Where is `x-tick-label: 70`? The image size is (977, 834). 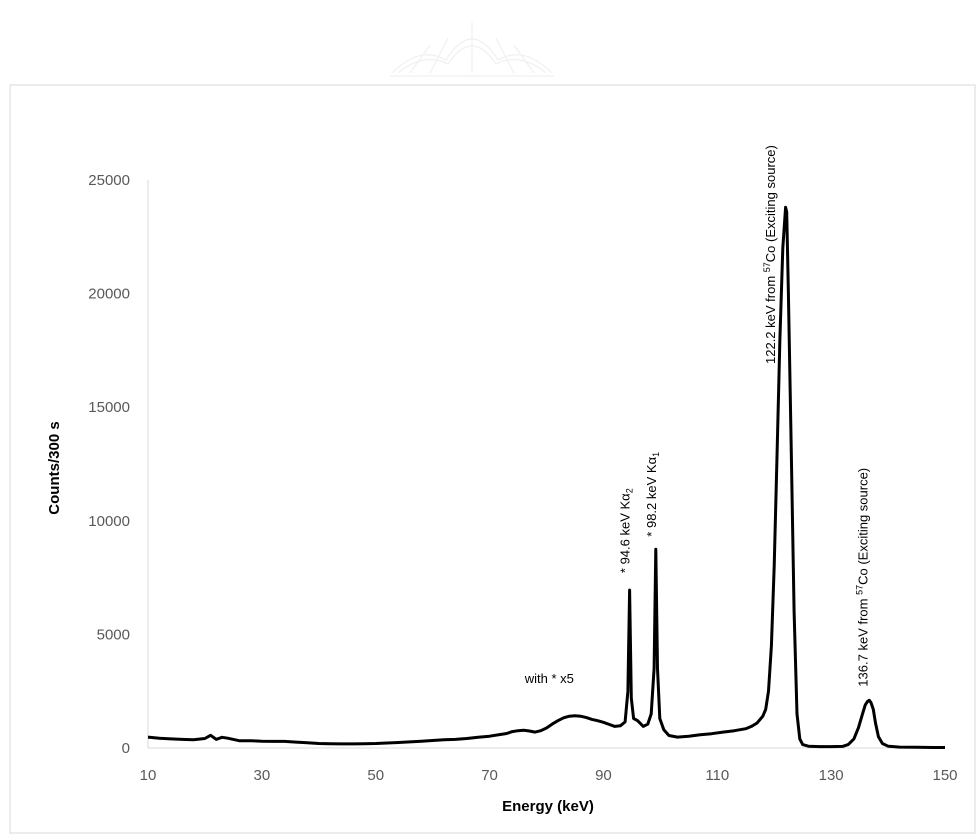 x-tick-label: 70 is located at coordinates (489, 775).